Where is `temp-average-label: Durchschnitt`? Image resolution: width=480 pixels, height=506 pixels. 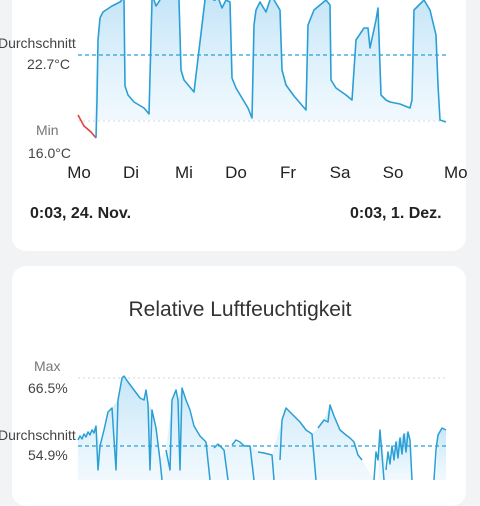
temp-average-label: Durchschnitt is located at coordinates (38, 43).